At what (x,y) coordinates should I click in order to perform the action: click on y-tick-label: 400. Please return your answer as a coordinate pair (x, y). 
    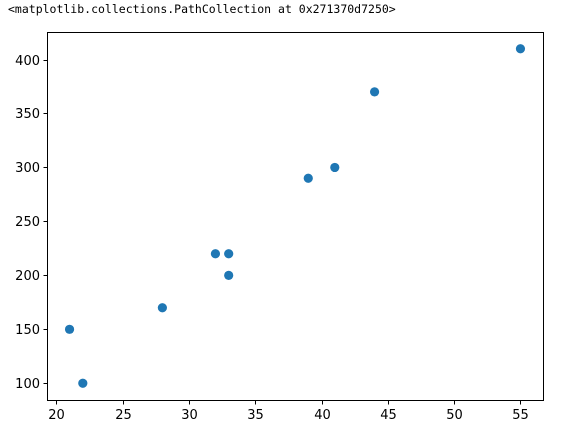
    Looking at the image, I should click on (27, 61).